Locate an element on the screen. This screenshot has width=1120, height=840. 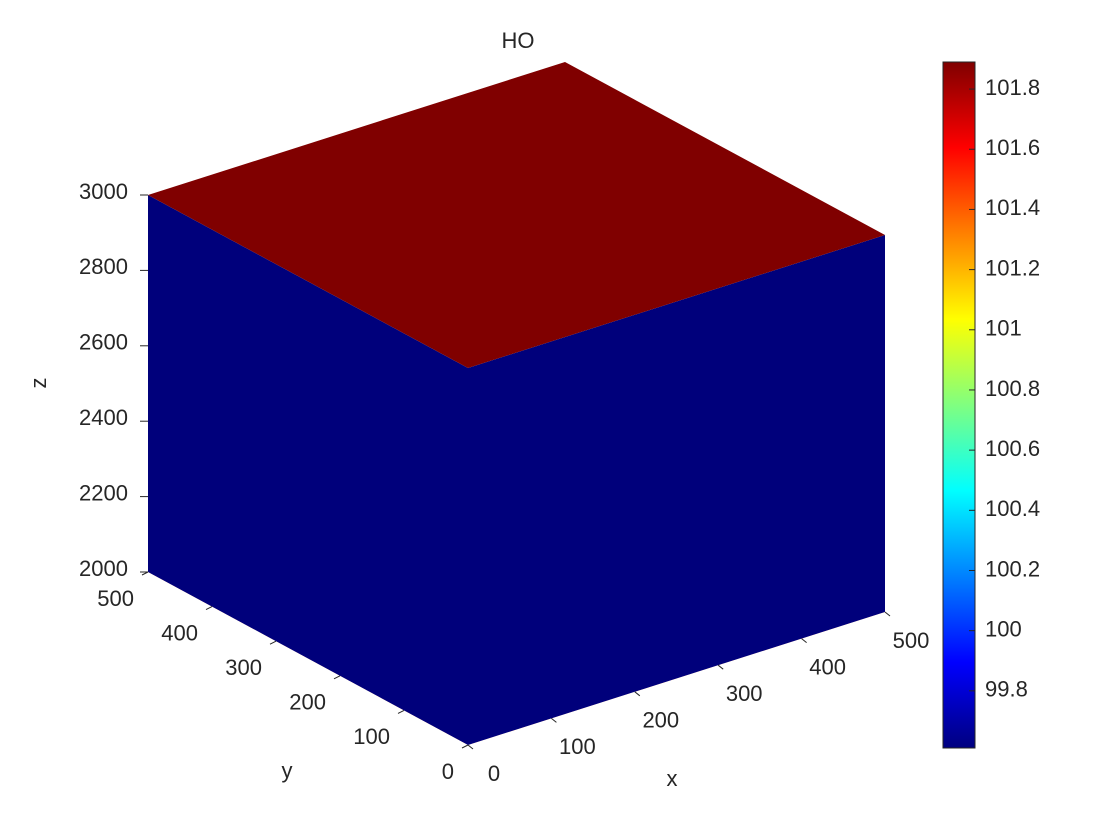
y-tick-label: 0 is located at coordinates (448, 771).